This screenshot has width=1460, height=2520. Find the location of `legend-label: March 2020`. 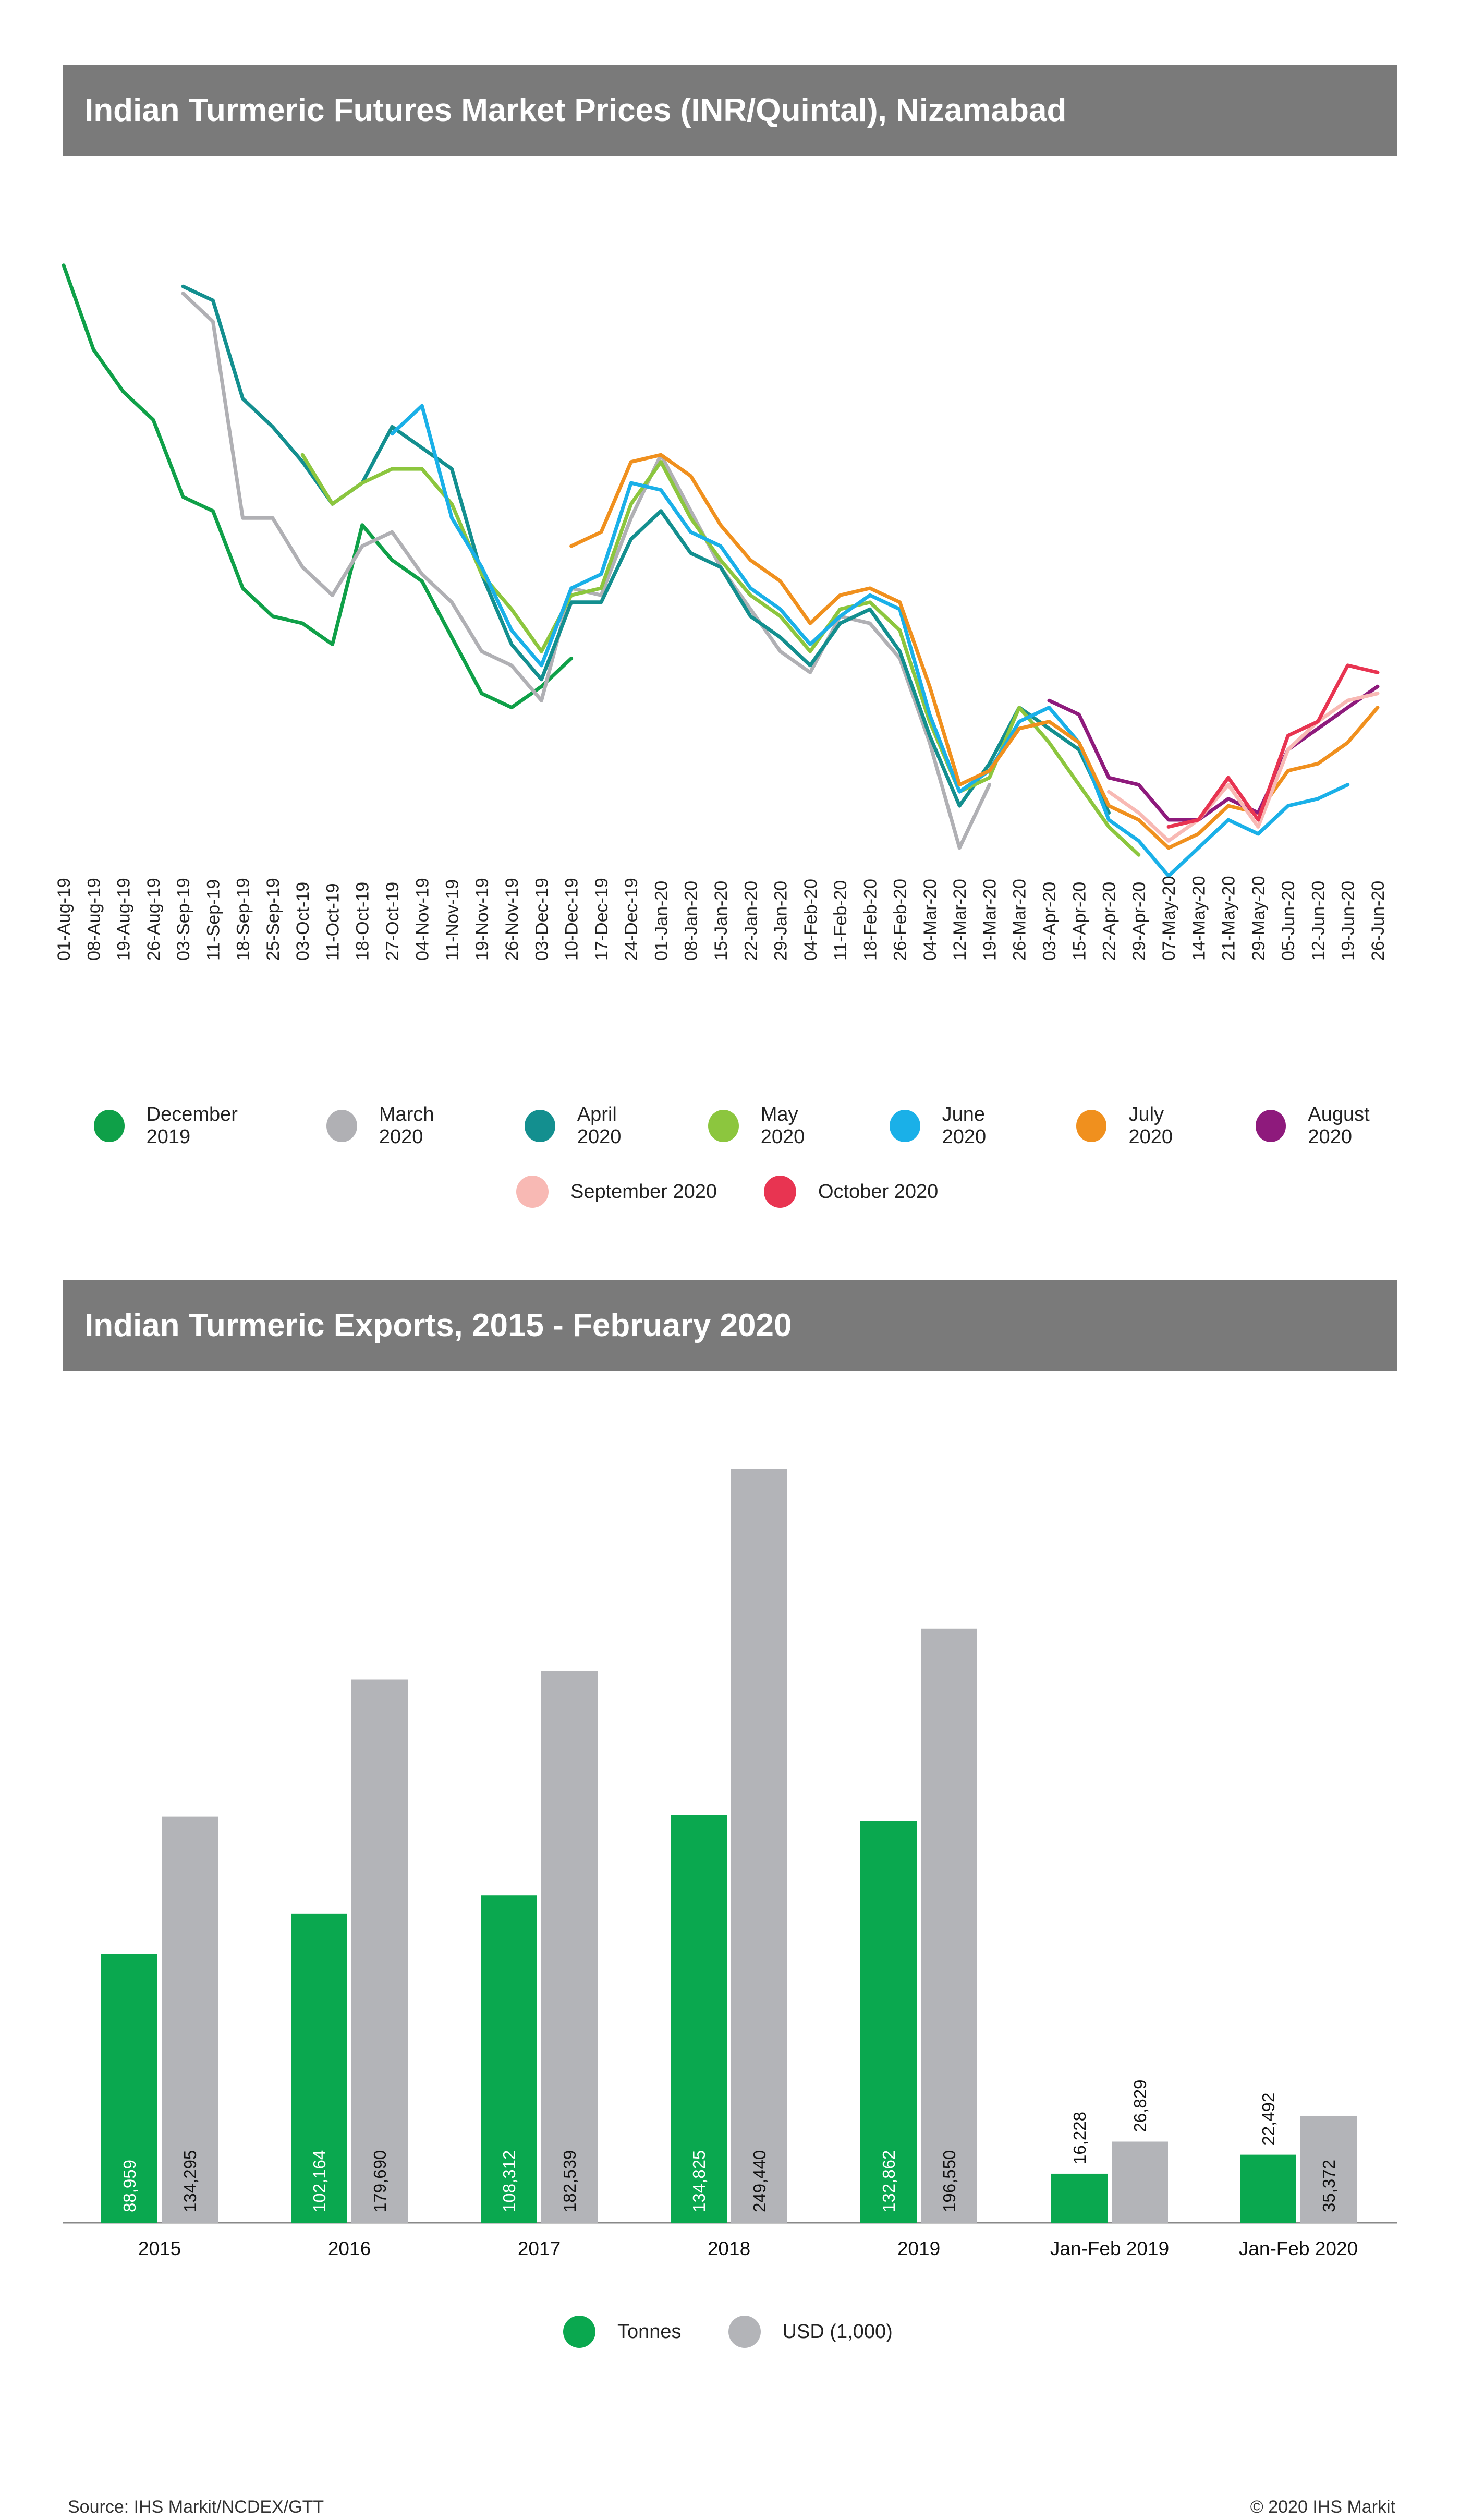

legend-label: March 2020 is located at coordinates (406, 1126).